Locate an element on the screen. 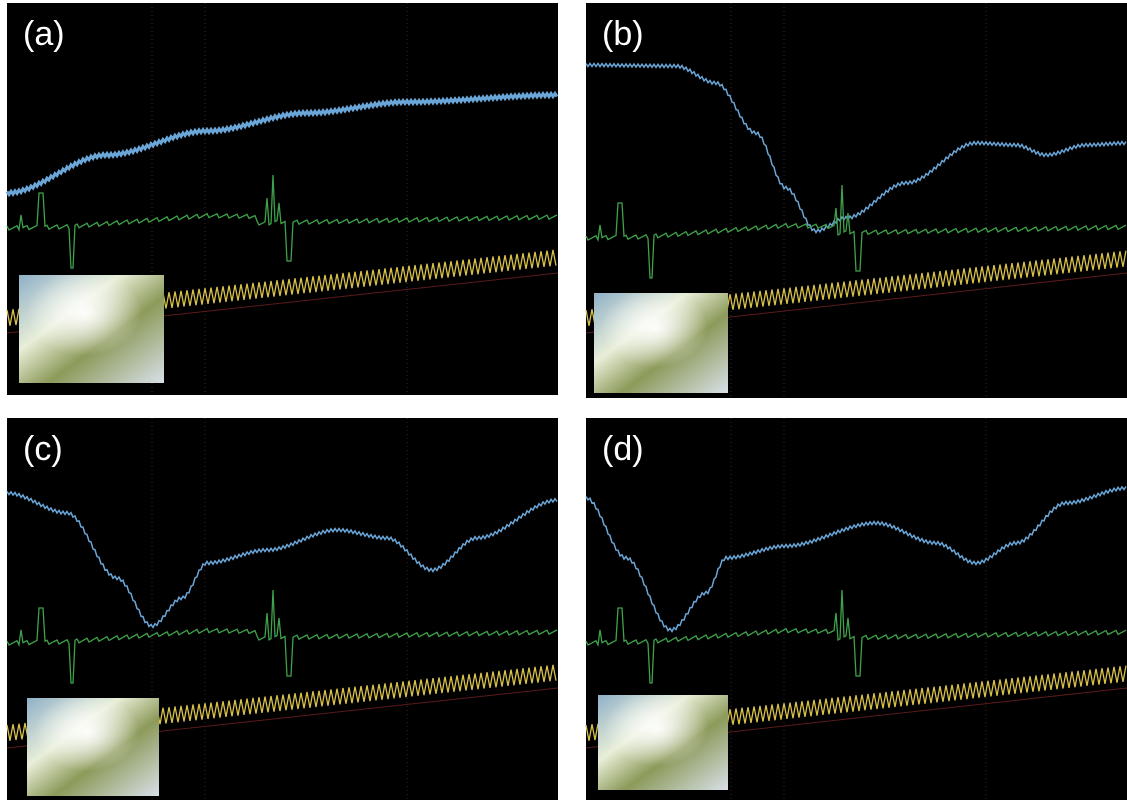 The image size is (1127, 804). panel-label: (a) is located at coordinates (44, 34).